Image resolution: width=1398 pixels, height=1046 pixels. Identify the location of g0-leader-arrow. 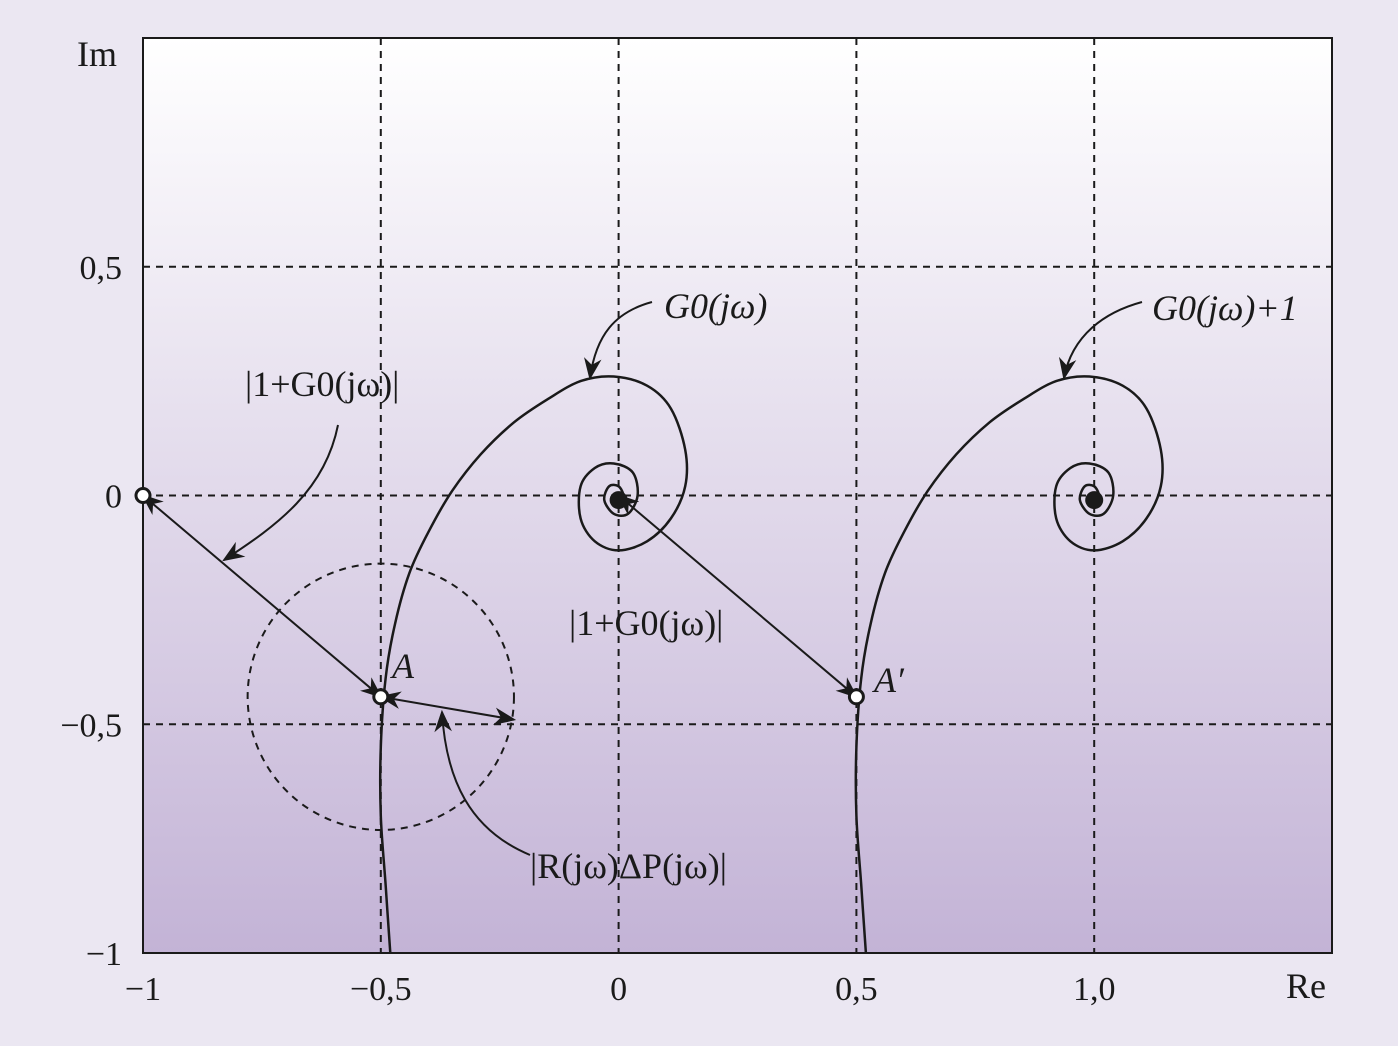
(618, 341).